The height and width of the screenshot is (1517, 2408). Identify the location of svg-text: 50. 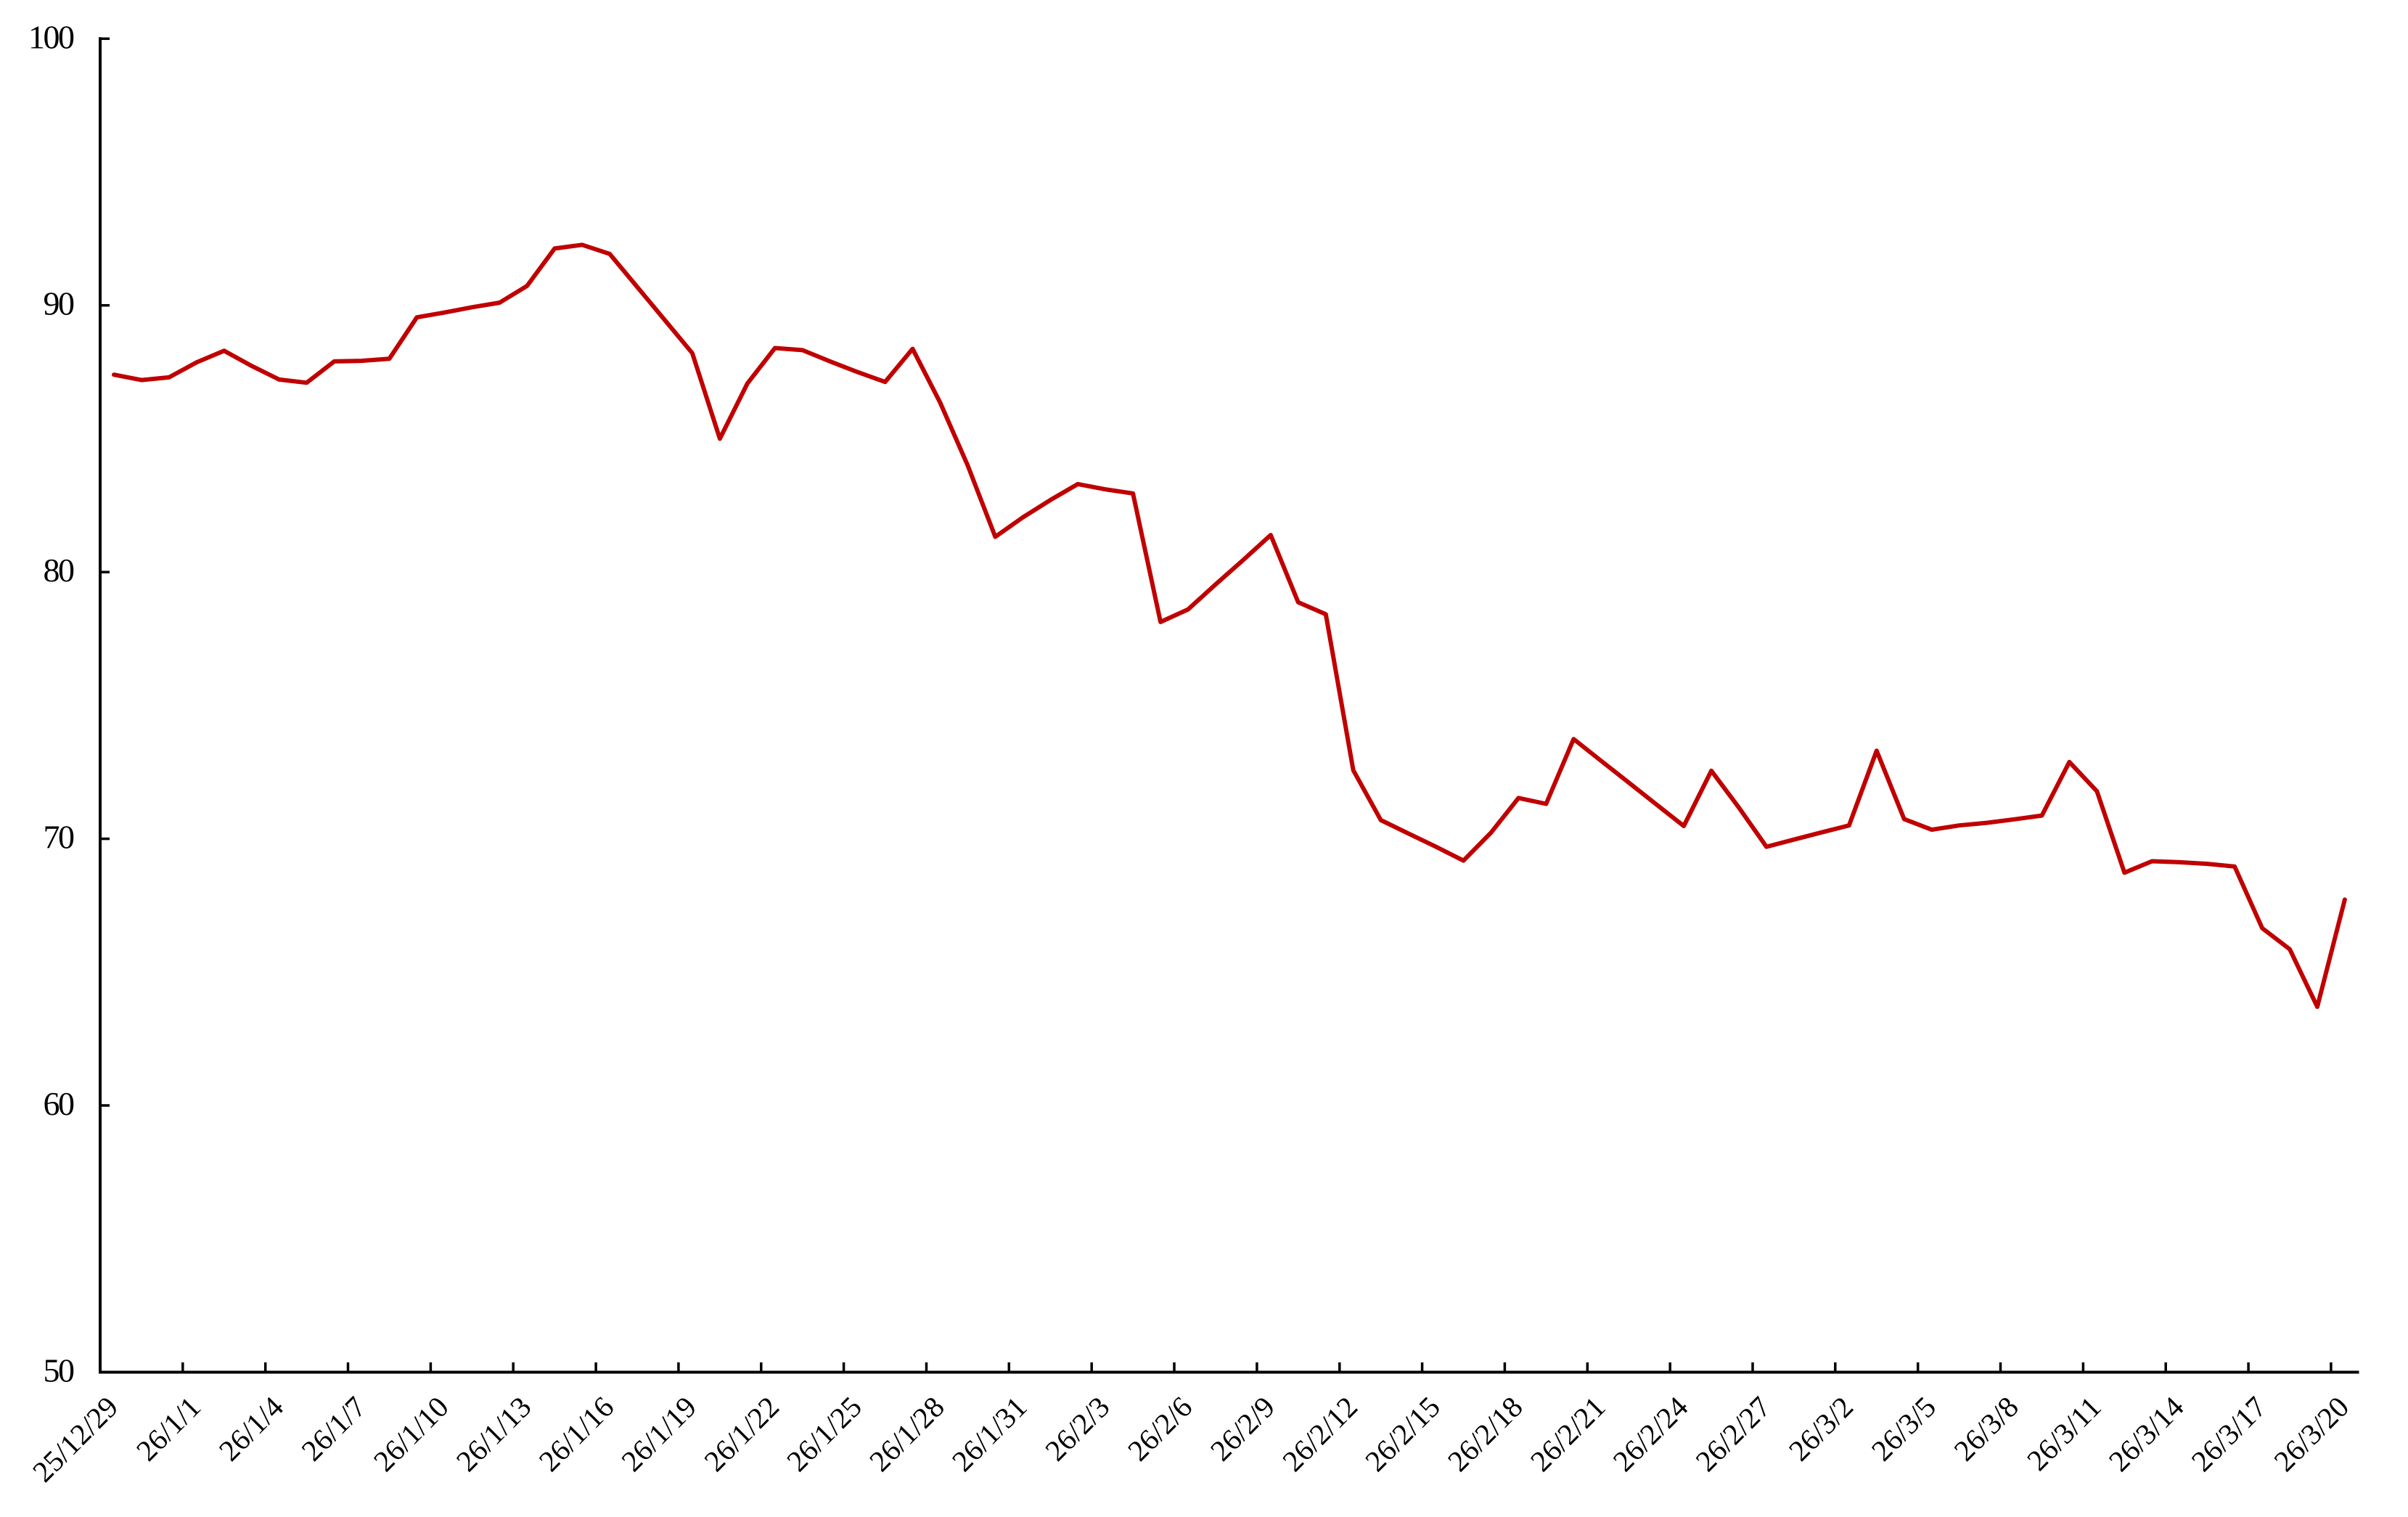
(60, 1371).